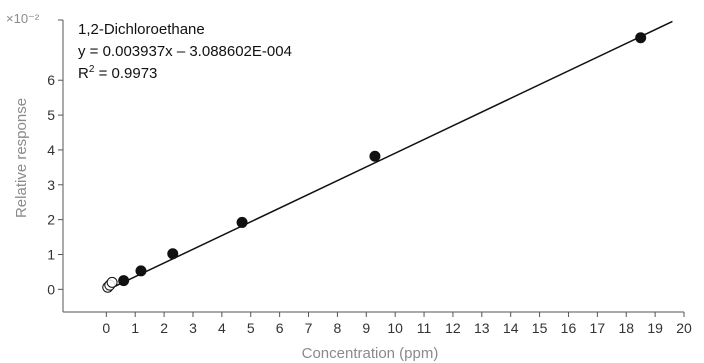 The image size is (704, 363). I want to click on x-tick-label: 16, so click(569, 328).